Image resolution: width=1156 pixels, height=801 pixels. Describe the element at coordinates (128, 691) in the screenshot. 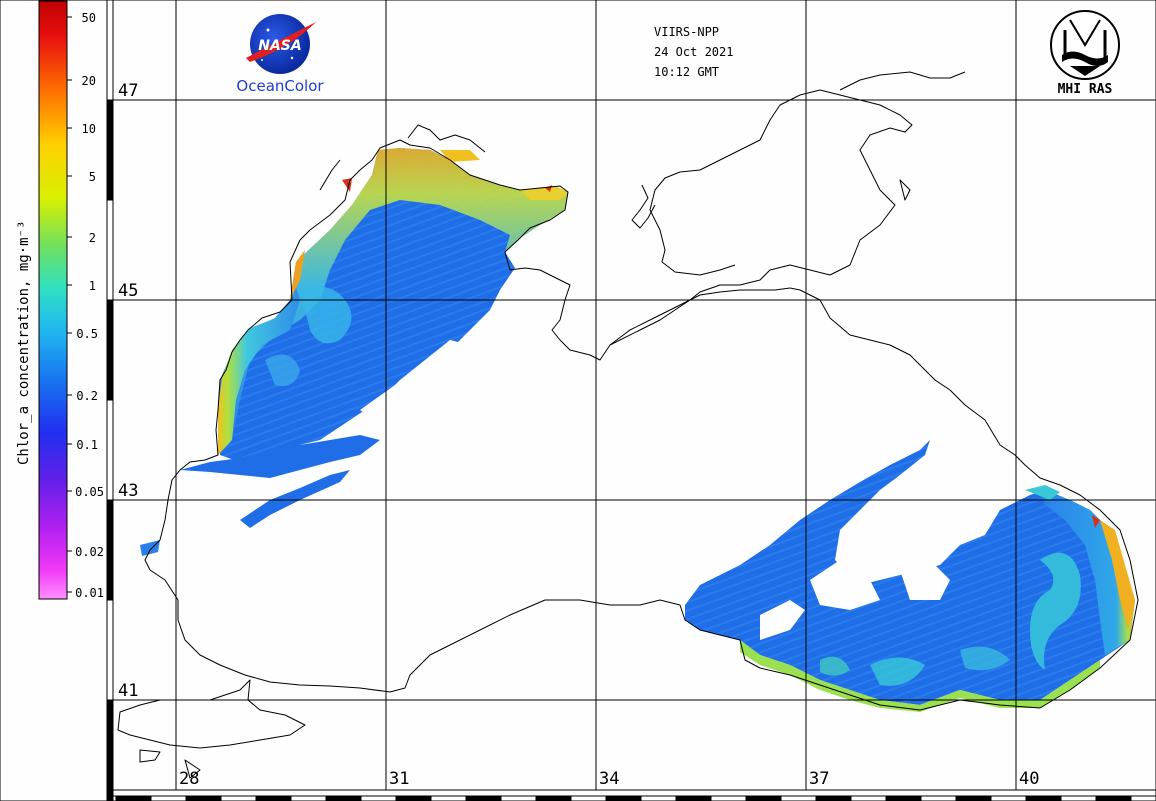

I see `lat-label: 41` at that location.